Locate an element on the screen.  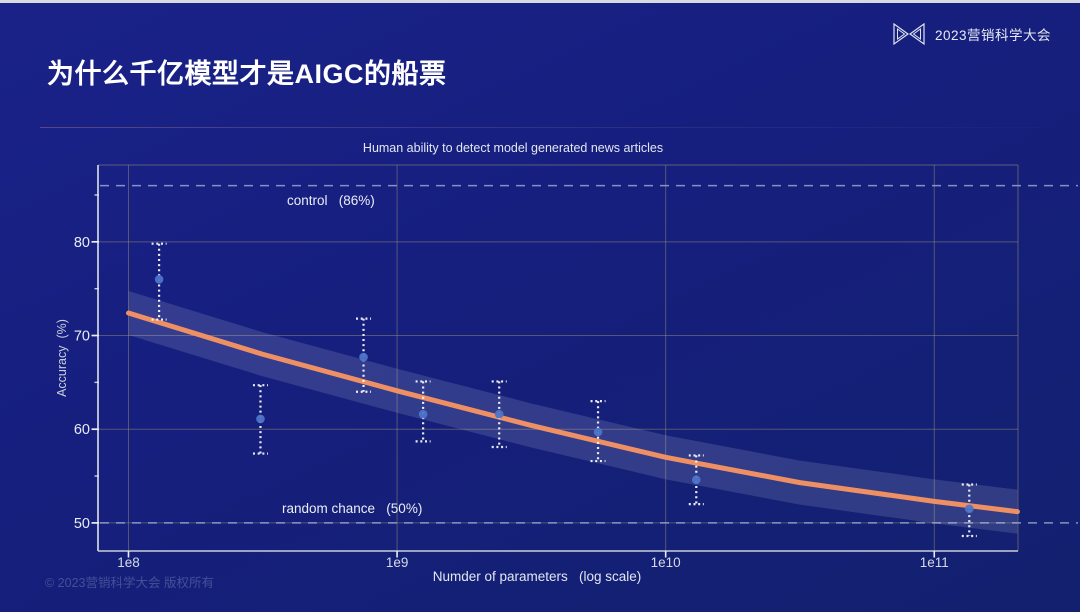
x-tick-label-1e10: 1e10 is located at coordinates (666, 562).